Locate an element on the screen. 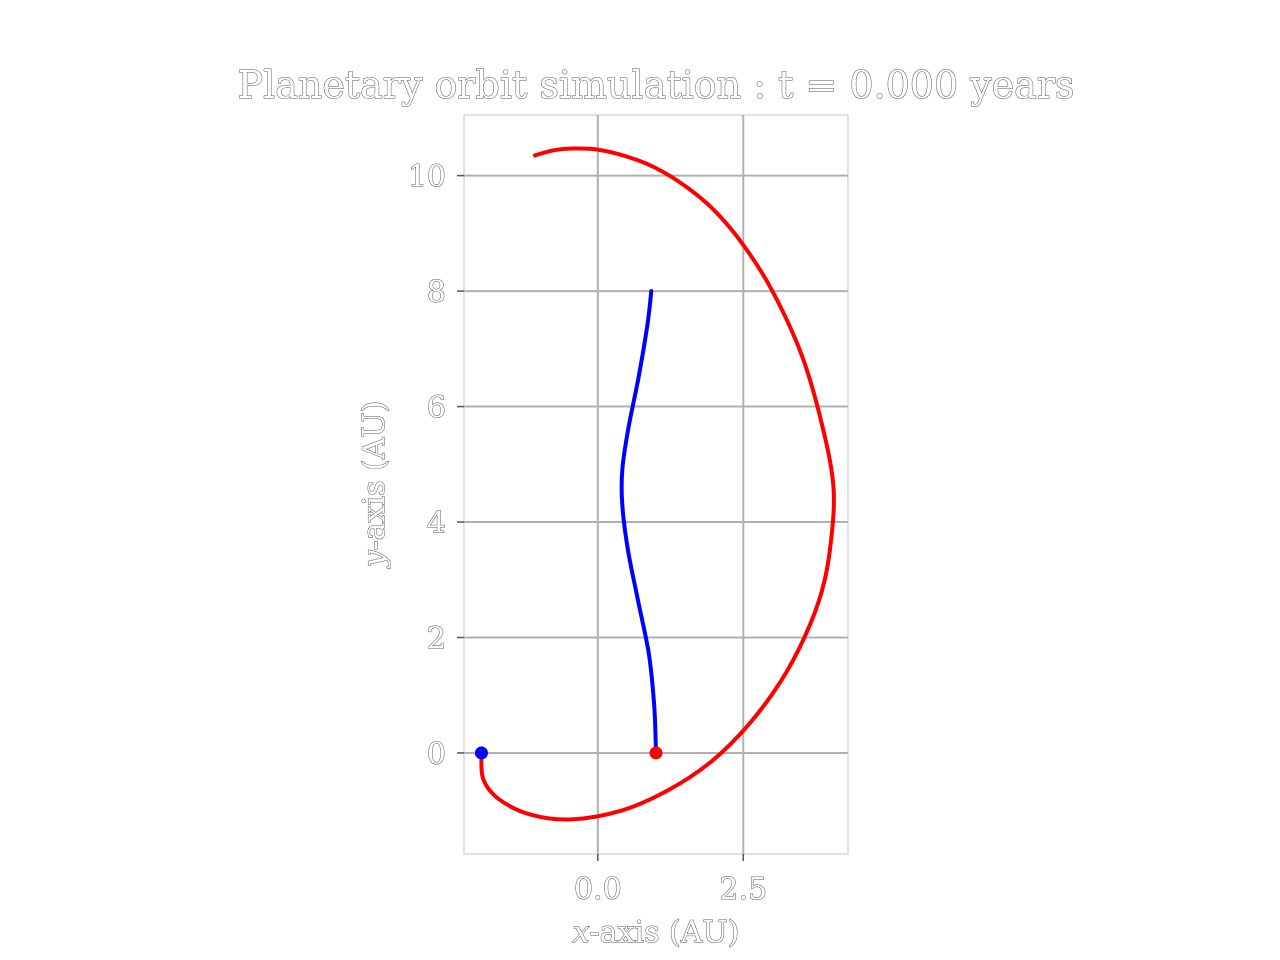  x-tick-labels: 0.0 2.5 is located at coordinates (670, 890).